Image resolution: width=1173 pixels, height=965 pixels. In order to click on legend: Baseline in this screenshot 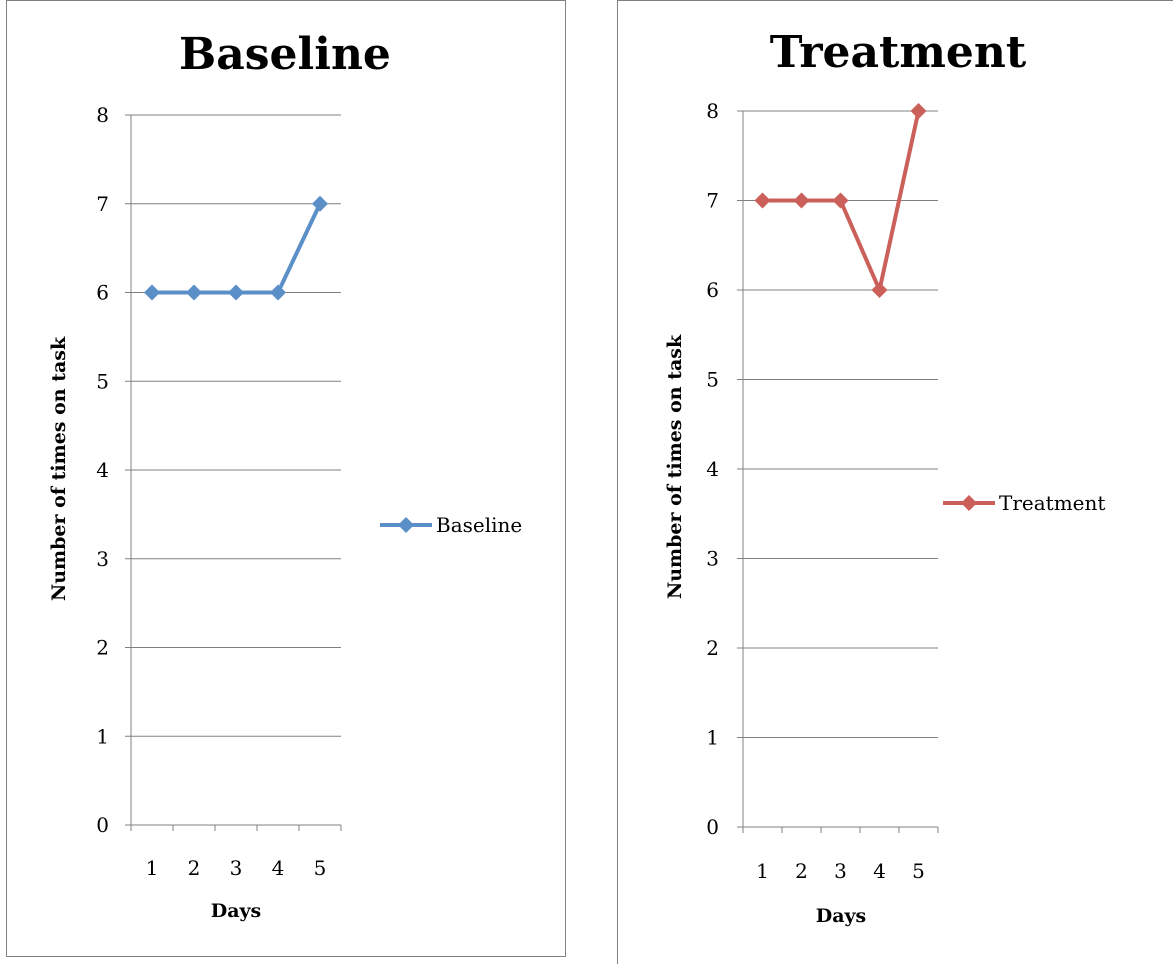, I will do `click(451, 525)`.